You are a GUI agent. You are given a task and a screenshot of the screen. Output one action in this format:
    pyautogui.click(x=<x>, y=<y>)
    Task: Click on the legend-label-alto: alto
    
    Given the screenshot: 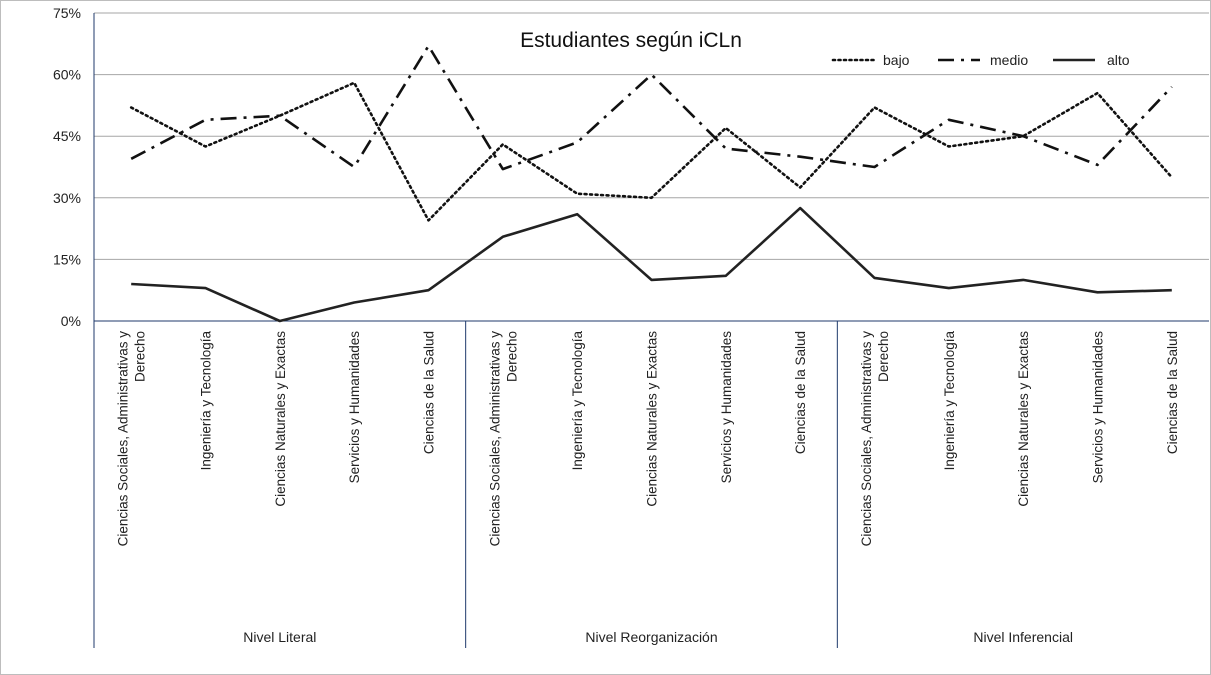 What is the action you would take?
    pyautogui.click(x=1118, y=60)
    